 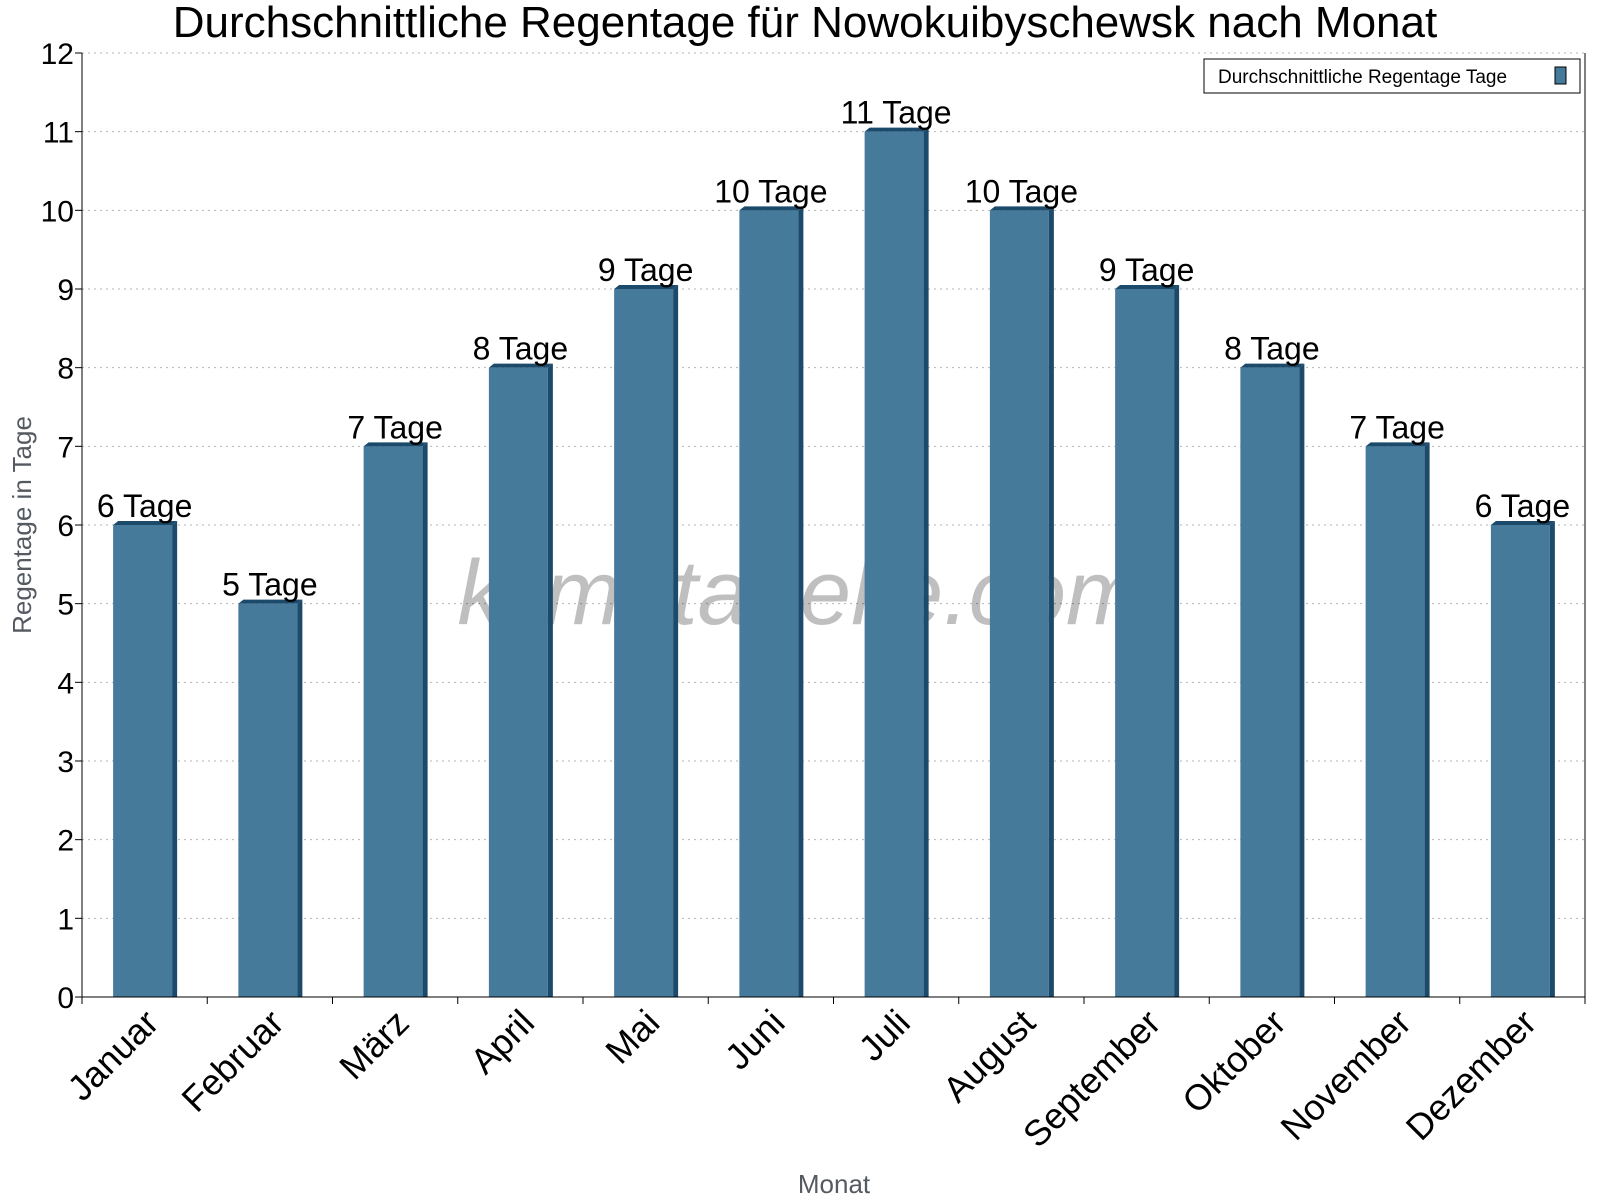 I want to click on legend: Durchschnittliche Regentage Tage, so click(x=1392, y=76).